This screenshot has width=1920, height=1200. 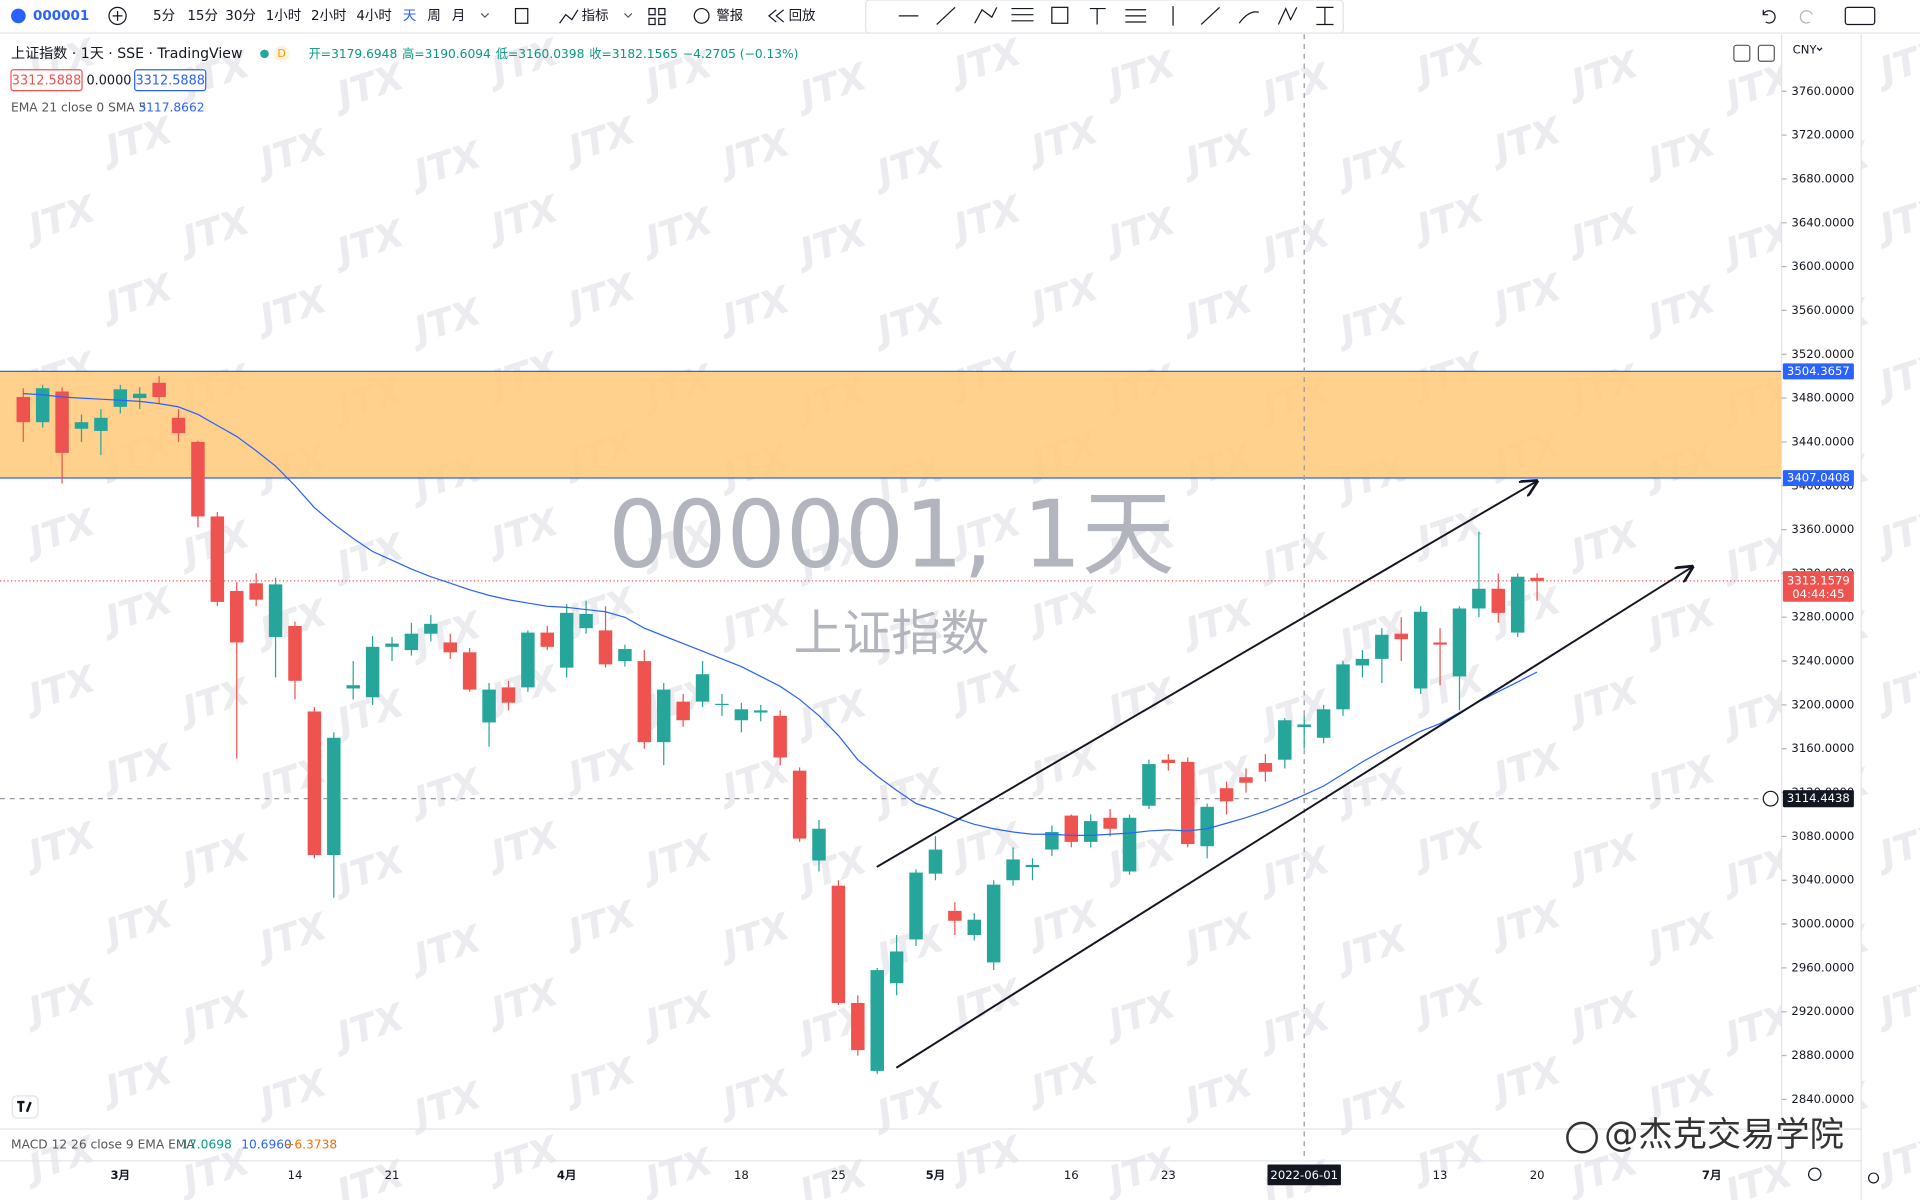 What do you see at coordinates (891, 633) in the screenshot?
I see `name-watermark: 上证指数` at bounding box center [891, 633].